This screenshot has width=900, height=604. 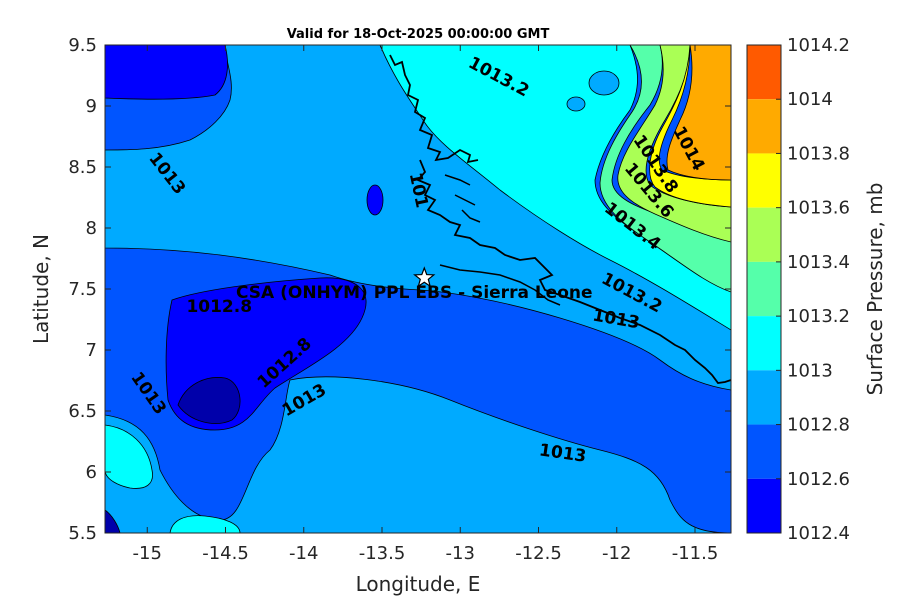 What do you see at coordinates (818, 425) in the screenshot?
I see `colorbar-tick-label: 1012.8` at bounding box center [818, 425].